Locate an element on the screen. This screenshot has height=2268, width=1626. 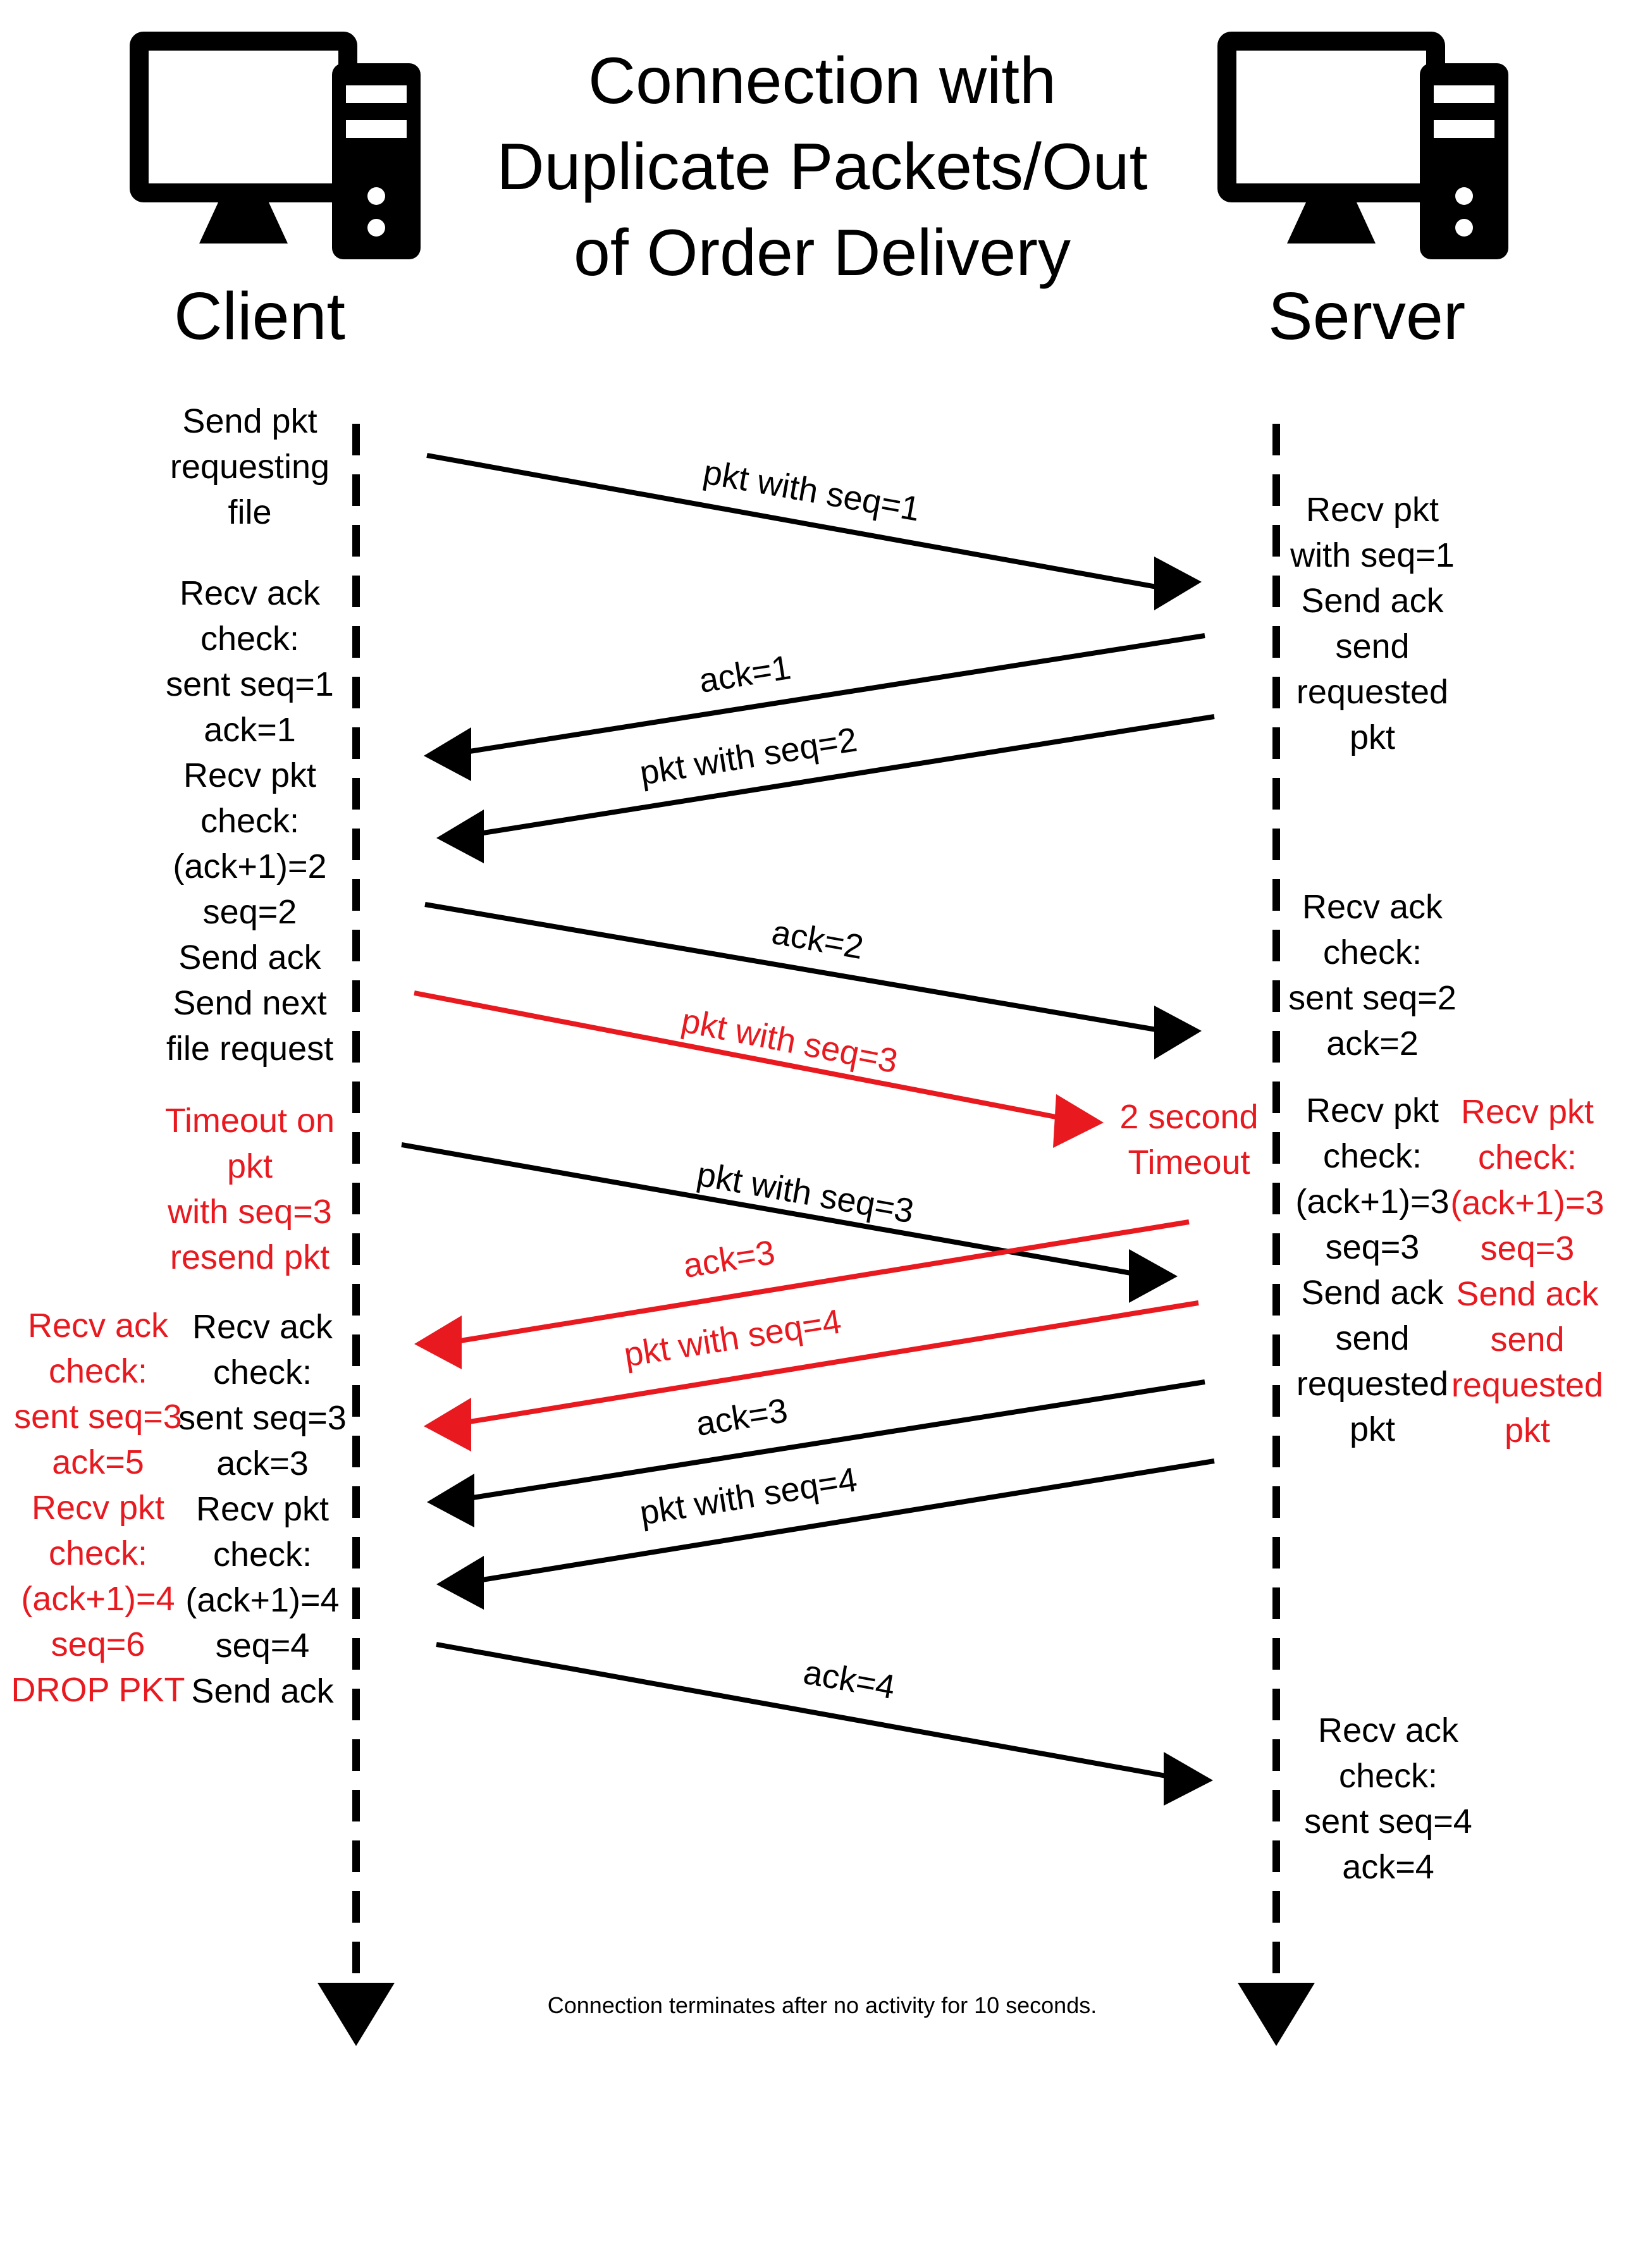
server-note-6: Recv ack check: sent seq=4 ack=4 is located at coordinates (1388, 1799).